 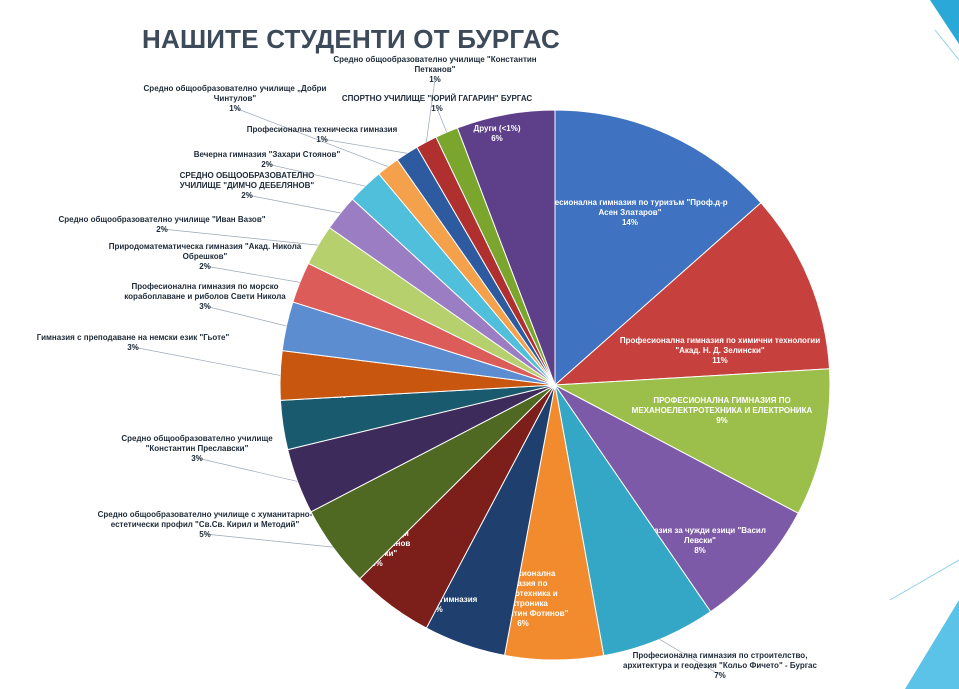 I want to click on slice-name-label: Професионална гимназия по морско, so click(x=205, y=286).